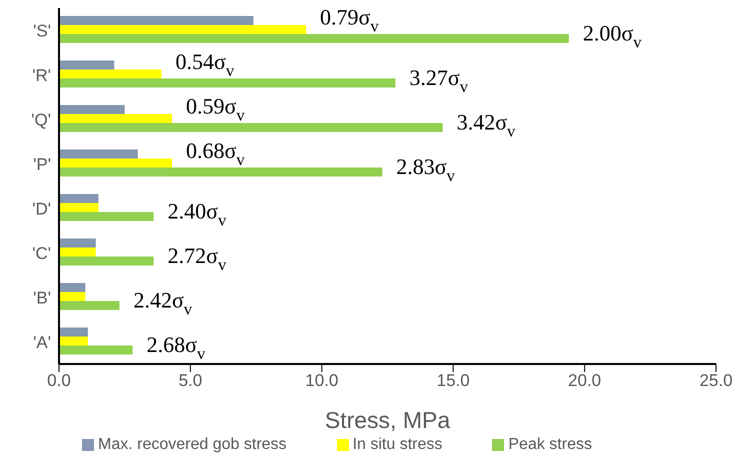  I want to click on x-axis-title: Stress, MPa, so click(387, 420).